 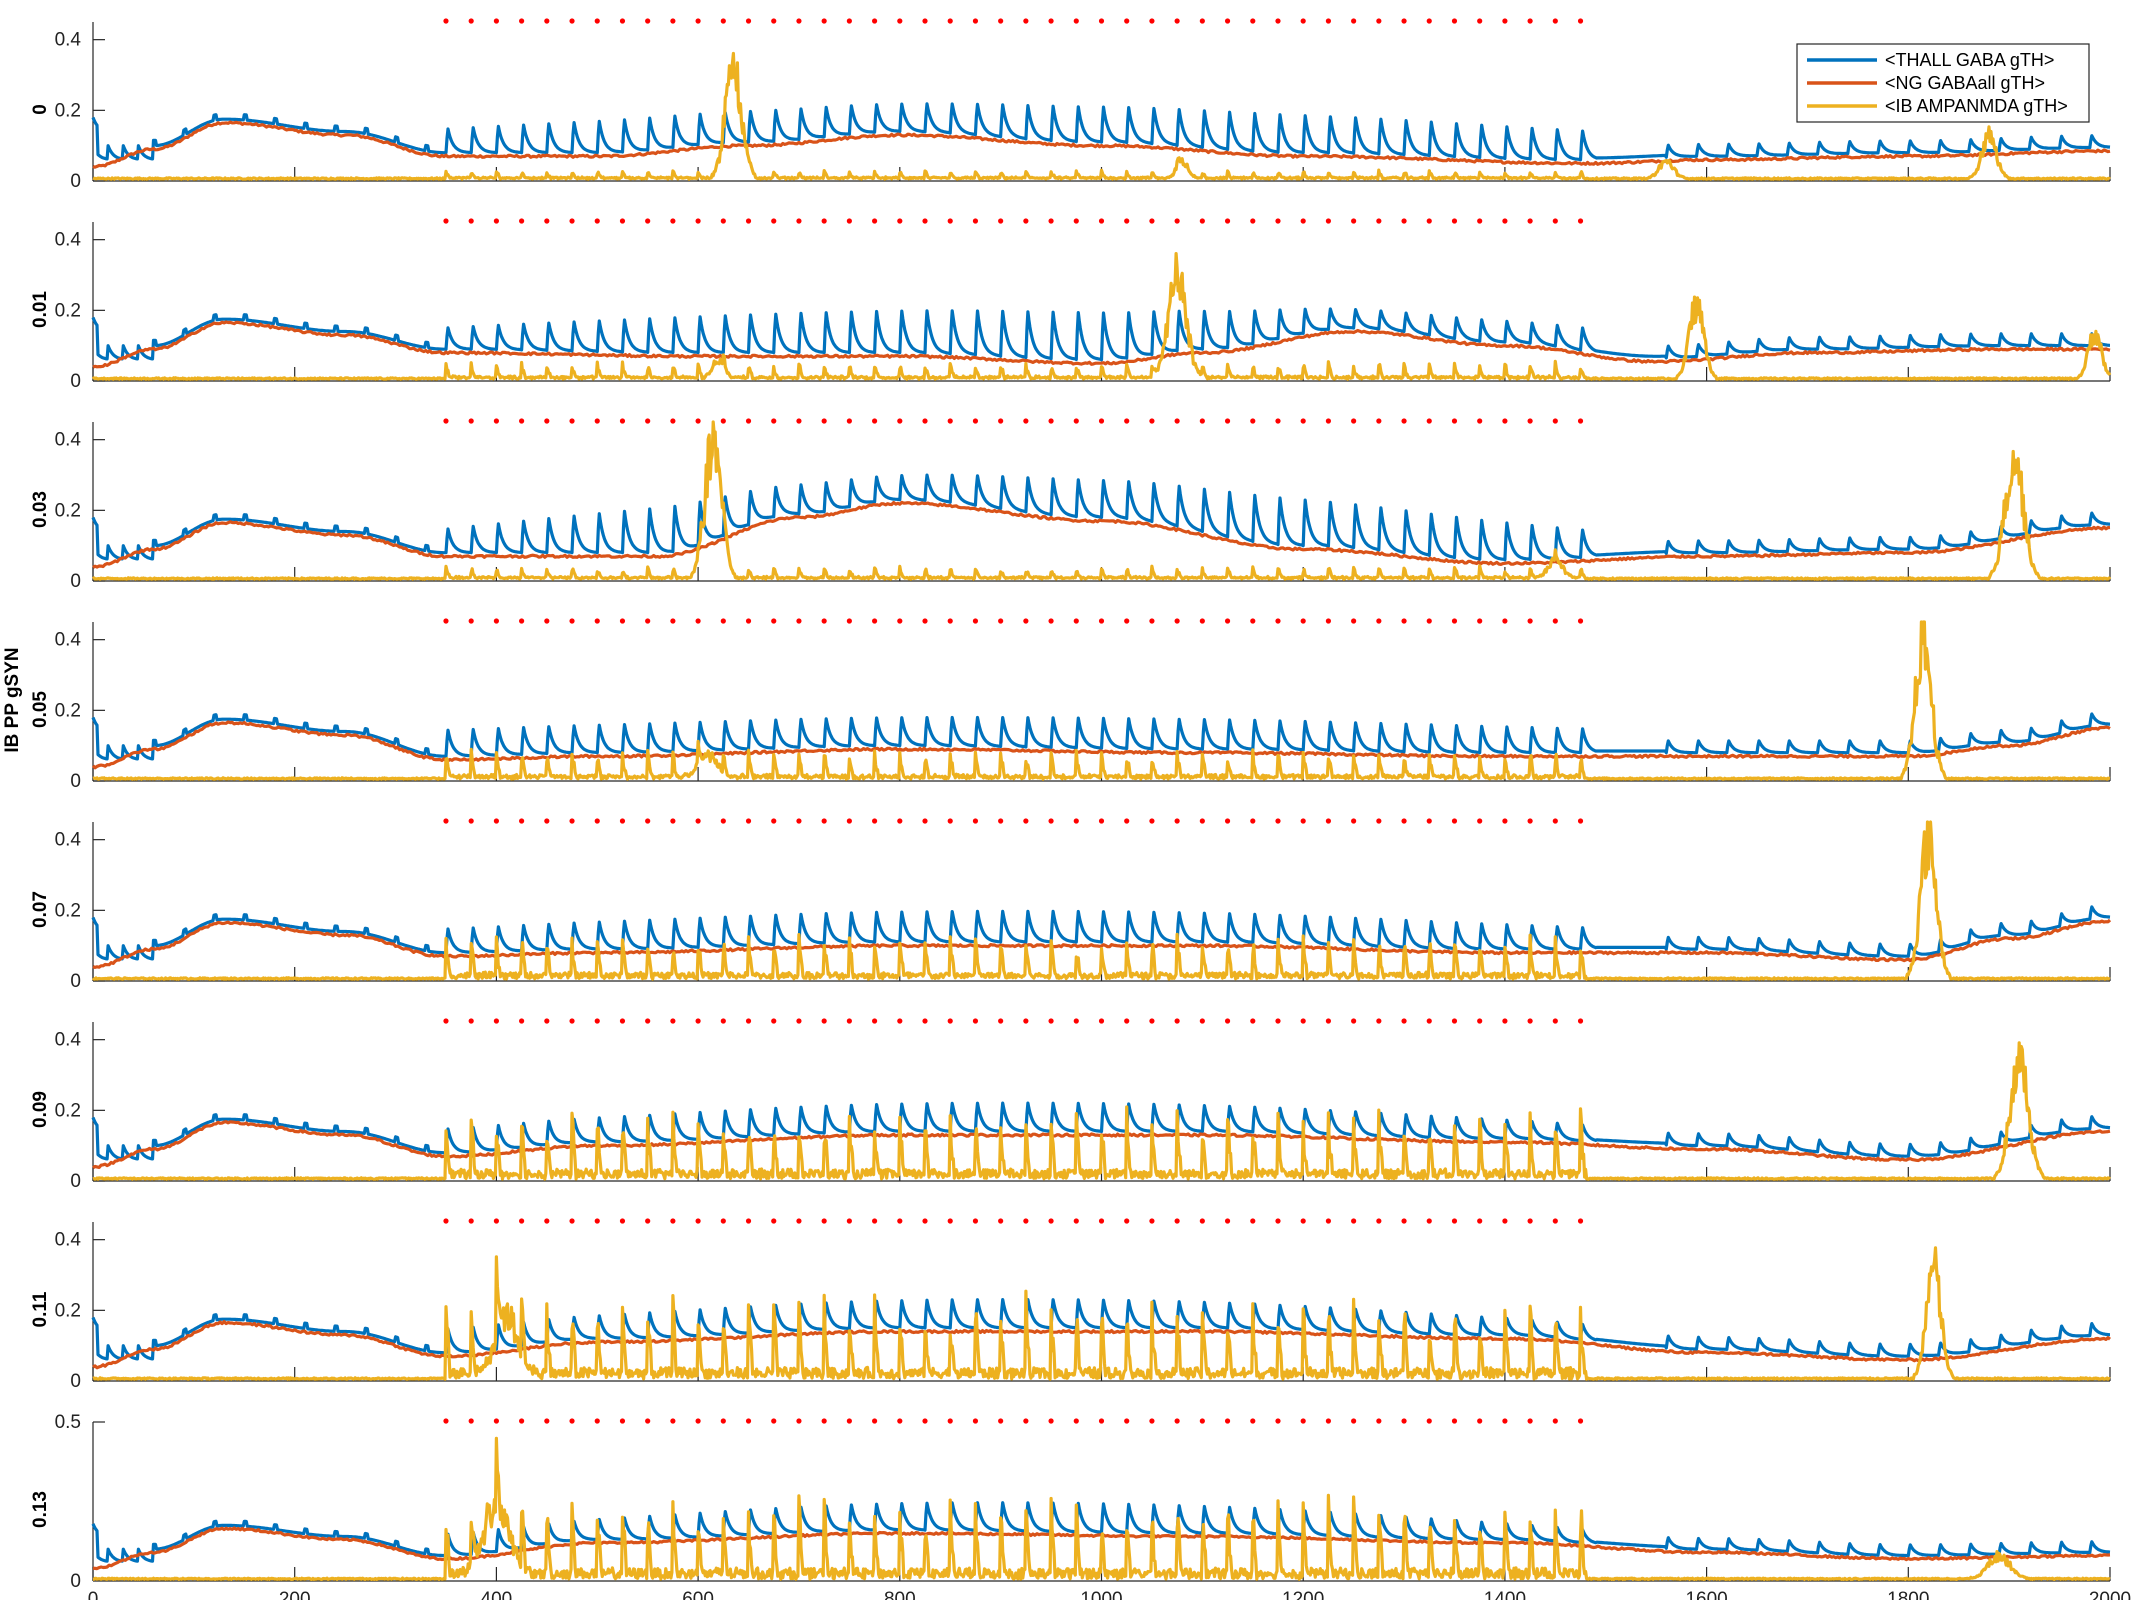 What do you see at coordinates (1101, 933) in the screenshot?
I see `series-thall-gaba` at bounding box center [1101, 933].